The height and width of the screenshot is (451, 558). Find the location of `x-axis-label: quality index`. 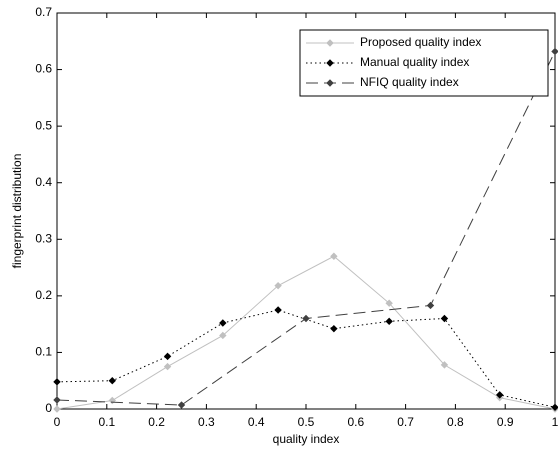

x-axis-label: quality index is located at coordinates (306, 439).